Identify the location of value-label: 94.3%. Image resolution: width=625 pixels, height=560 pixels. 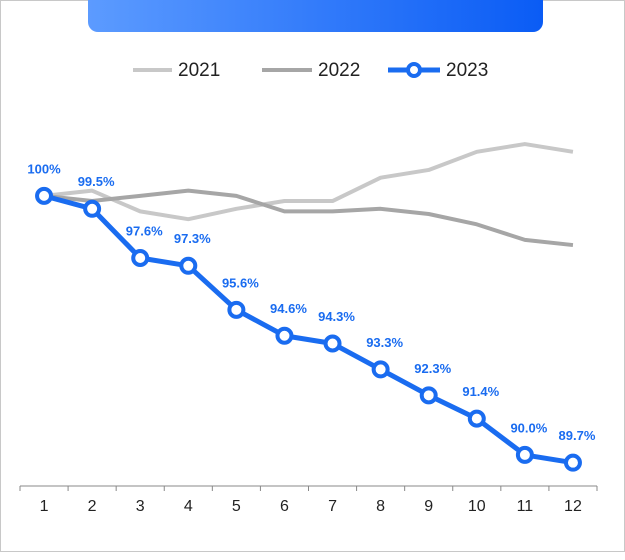
(336, 316).